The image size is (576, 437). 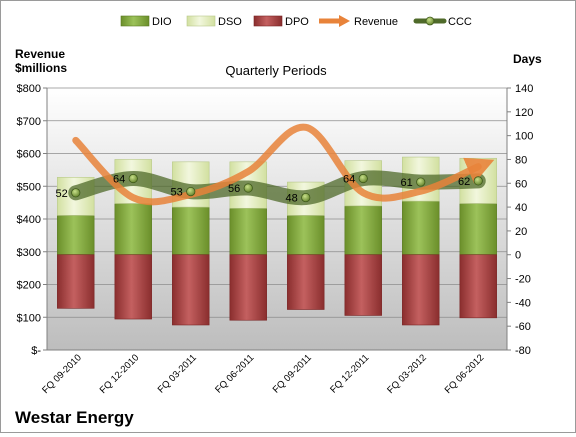 I want to click on right-tick-label: -80, so click(x=523, y=351).